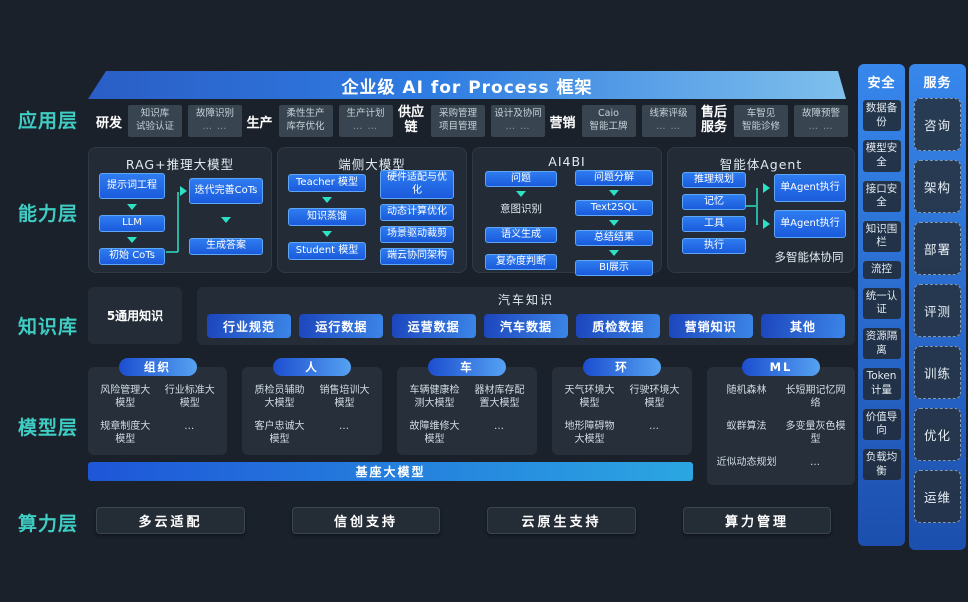  Describe the element at coordinates (746, 426) in the screenshot. I see `model-item: 蚁群算法` at that location.